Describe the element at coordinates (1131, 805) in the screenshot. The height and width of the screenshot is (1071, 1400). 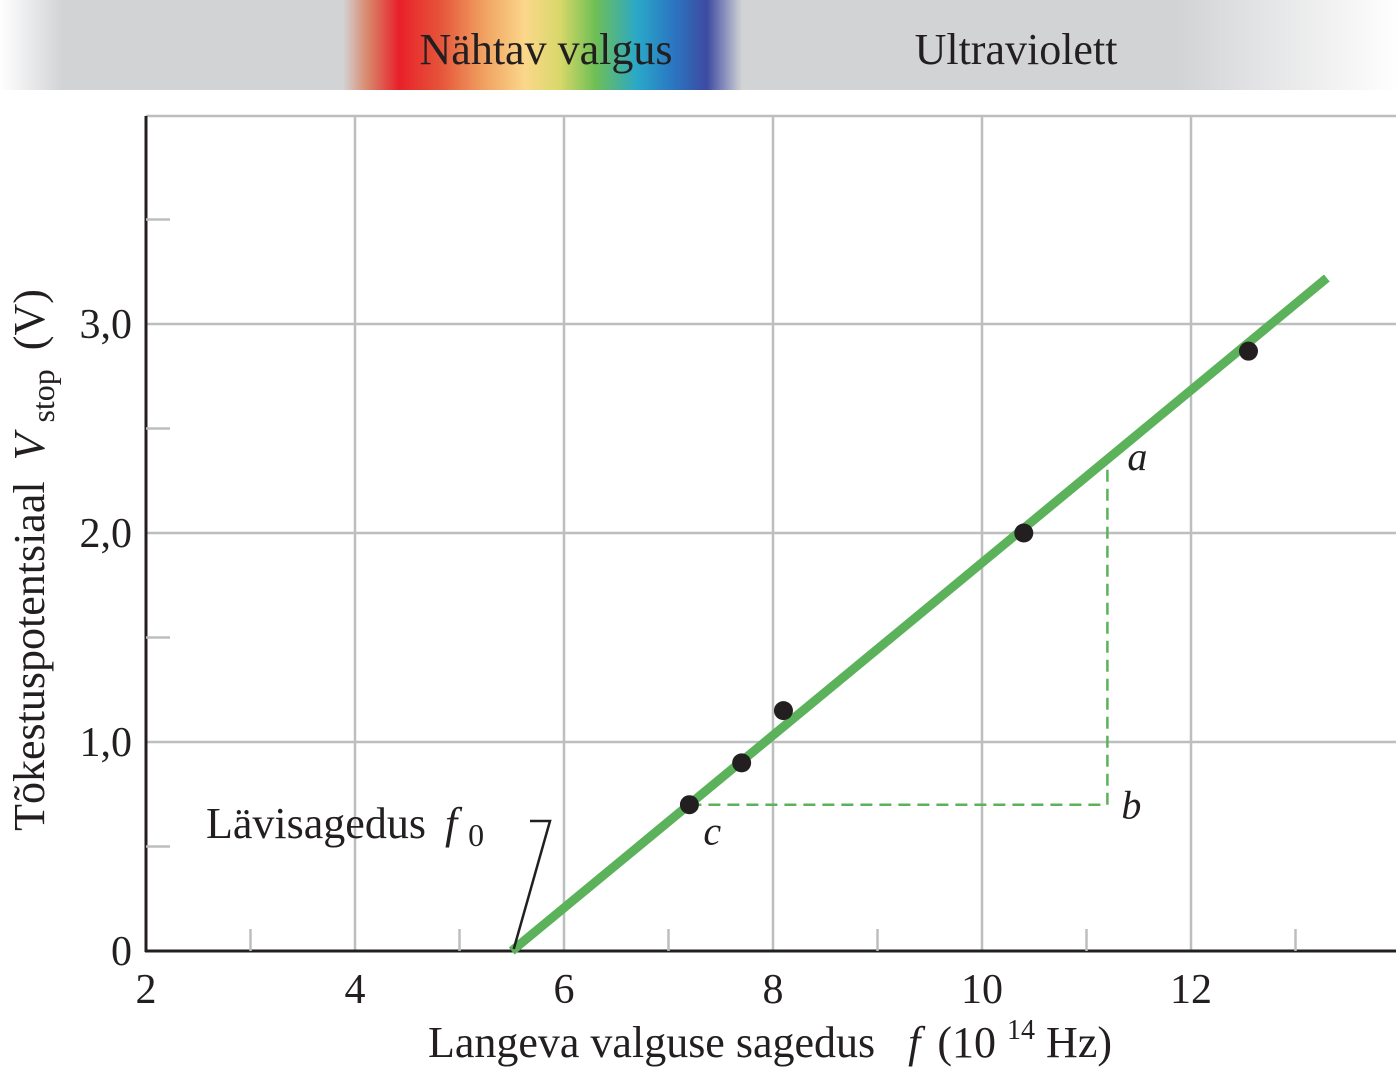
I see `label-b: b` at that location.